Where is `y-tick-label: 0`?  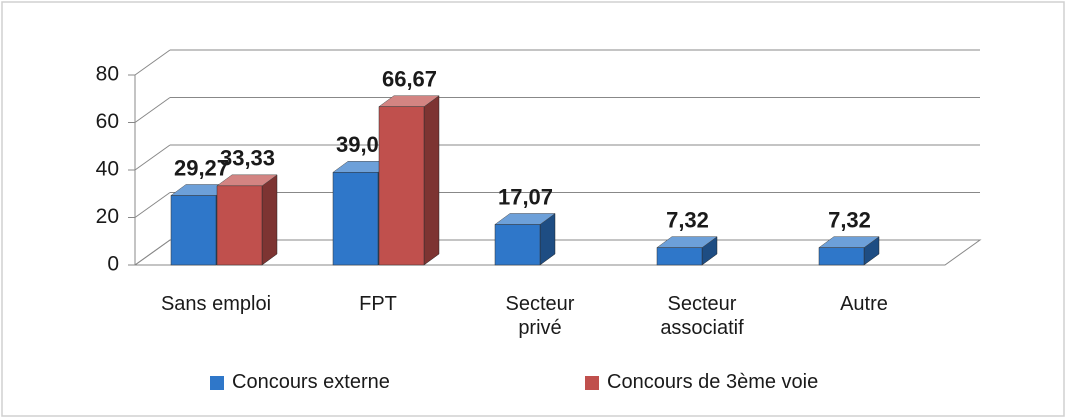
y-tick-label: 0 is located at coordinates (113, 264).